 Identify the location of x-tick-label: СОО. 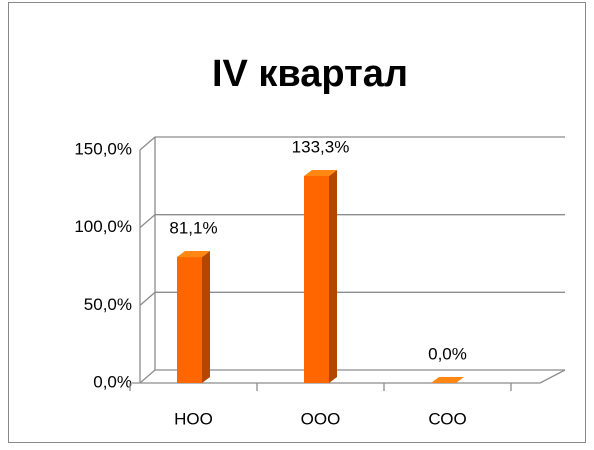
(447, 418).